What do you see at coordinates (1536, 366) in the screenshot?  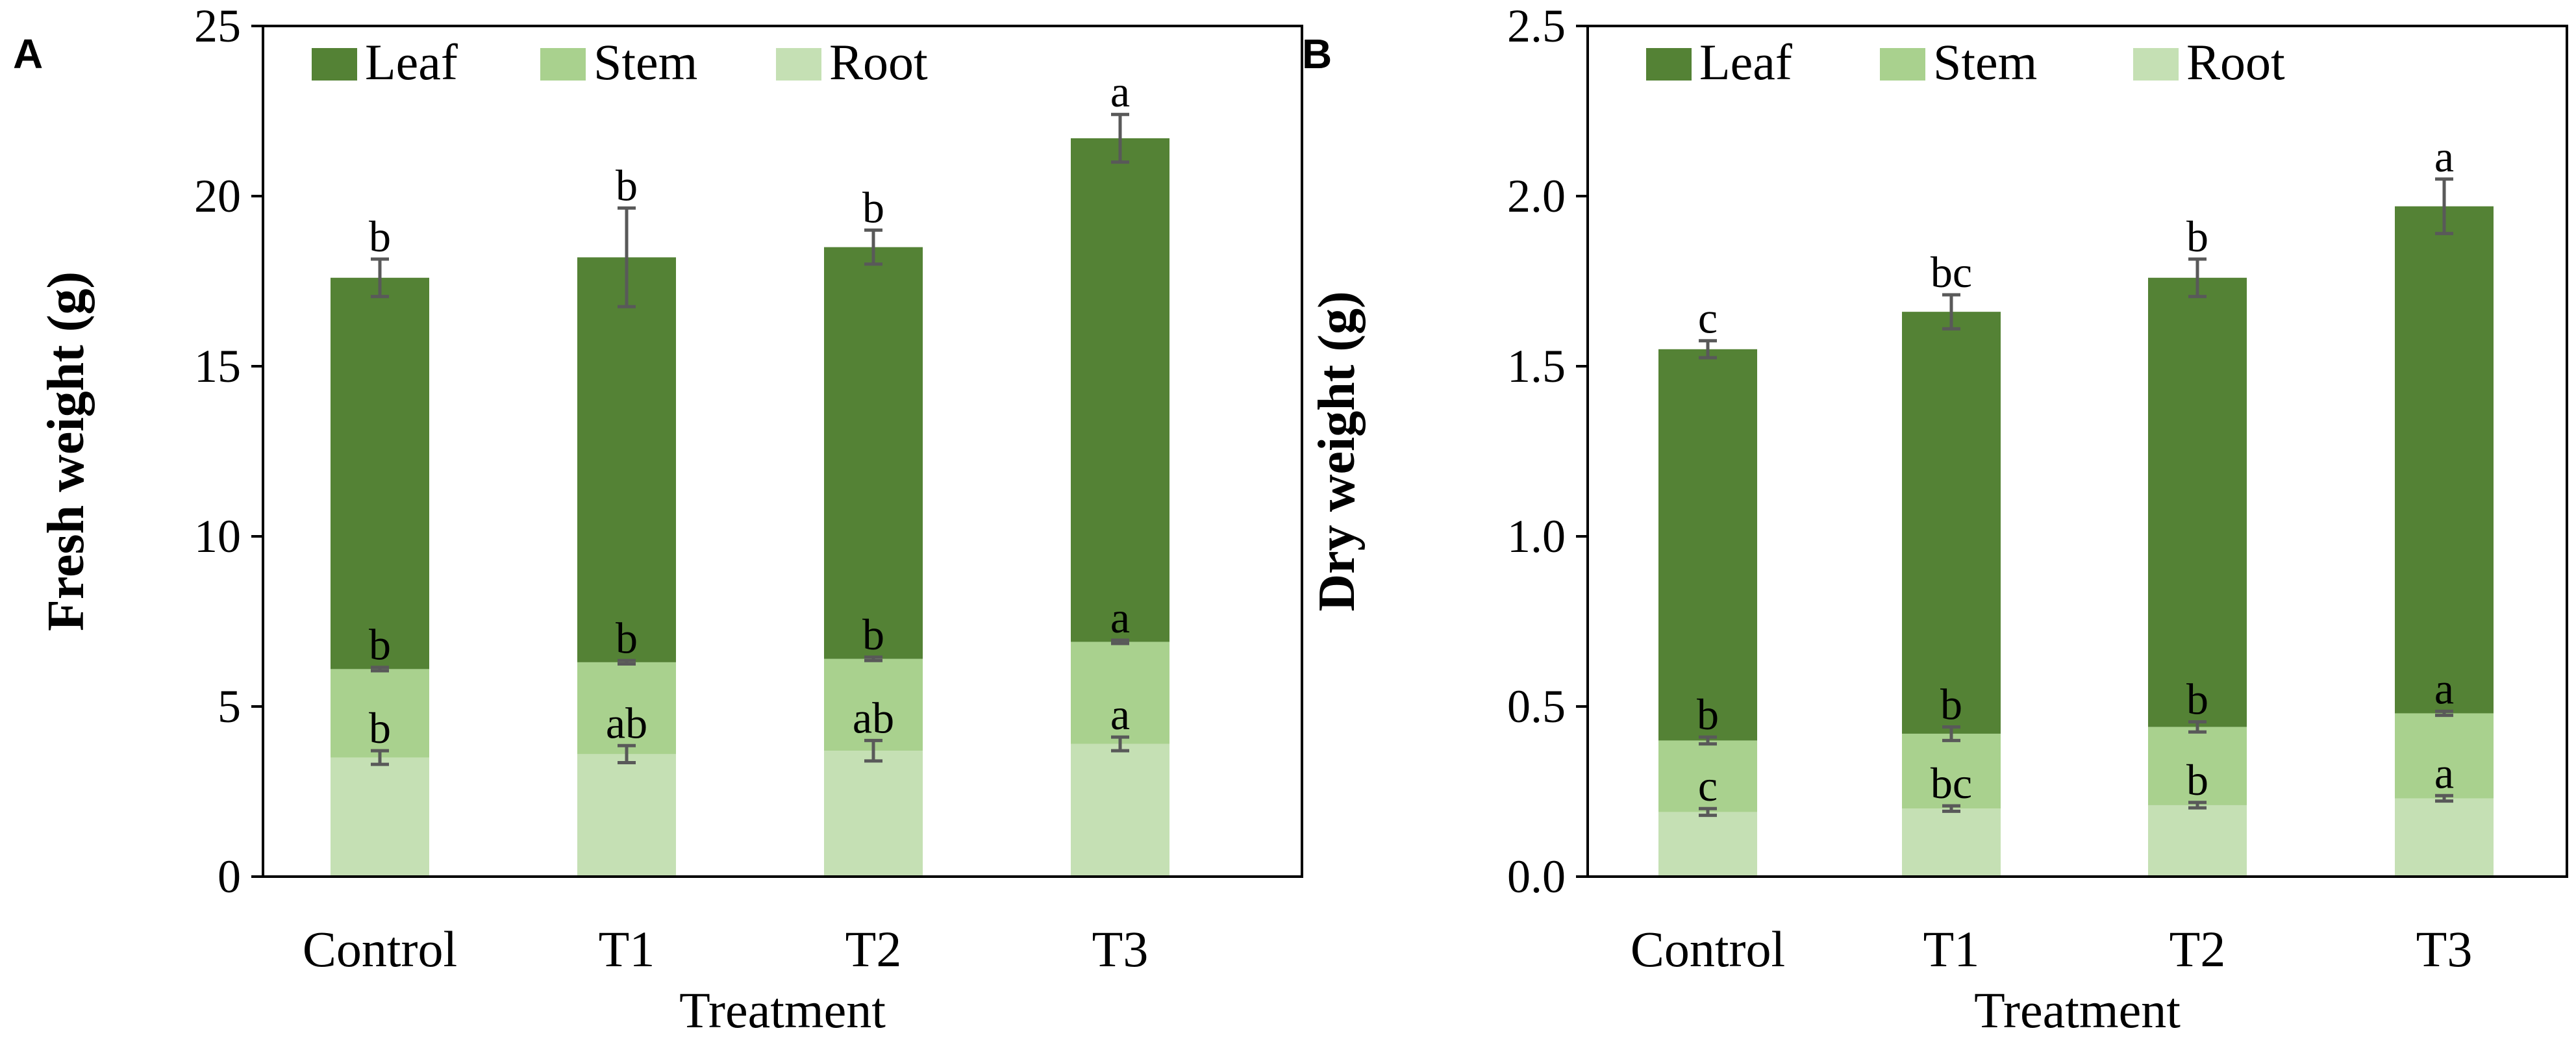 I see `y-tick-label: 1.5` at bounding box center [1536, 366].